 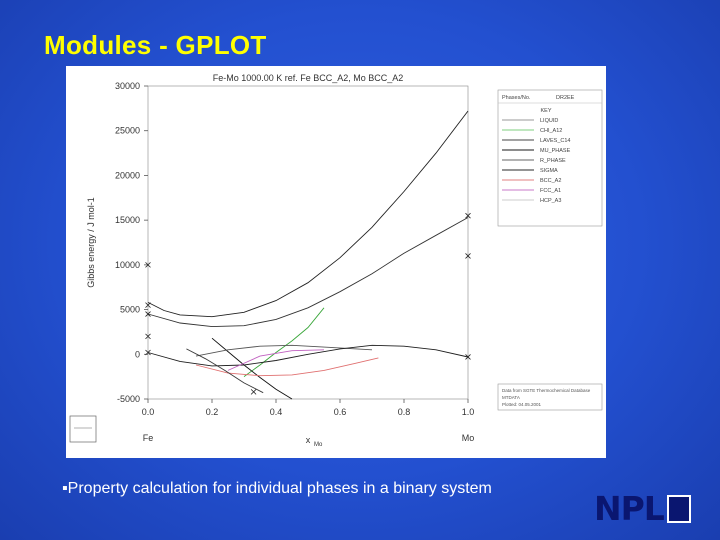 I want to click on footer-line: MTDATA, so click(x=511, y=397).